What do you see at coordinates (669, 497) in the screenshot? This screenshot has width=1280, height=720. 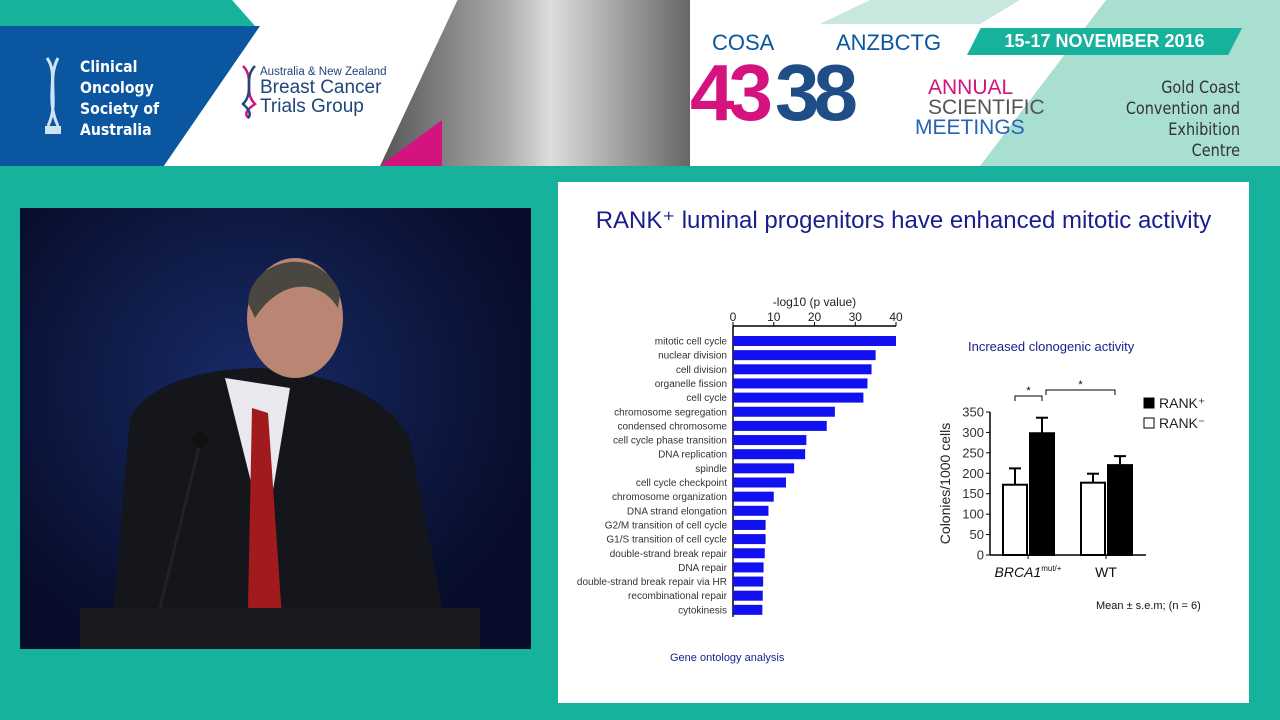 I see `category-label: chromosome organization` at bounding box center [669, 497].